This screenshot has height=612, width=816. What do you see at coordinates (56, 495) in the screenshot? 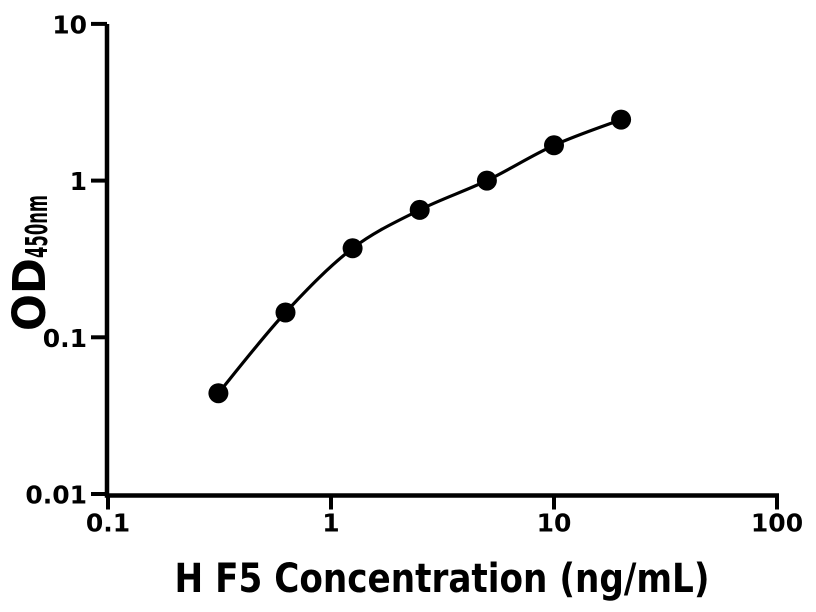
I see `y-tick-label: 0.01` at bounding box center [56, 495].